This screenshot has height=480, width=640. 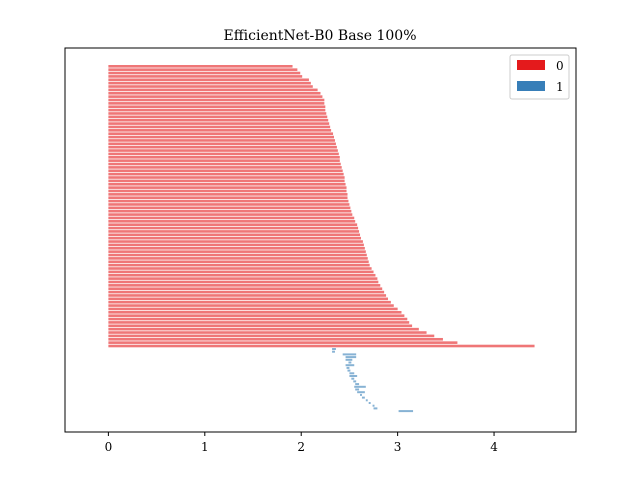 I want to click on x-tick-label-4: 4, so click(x=494, y=447).